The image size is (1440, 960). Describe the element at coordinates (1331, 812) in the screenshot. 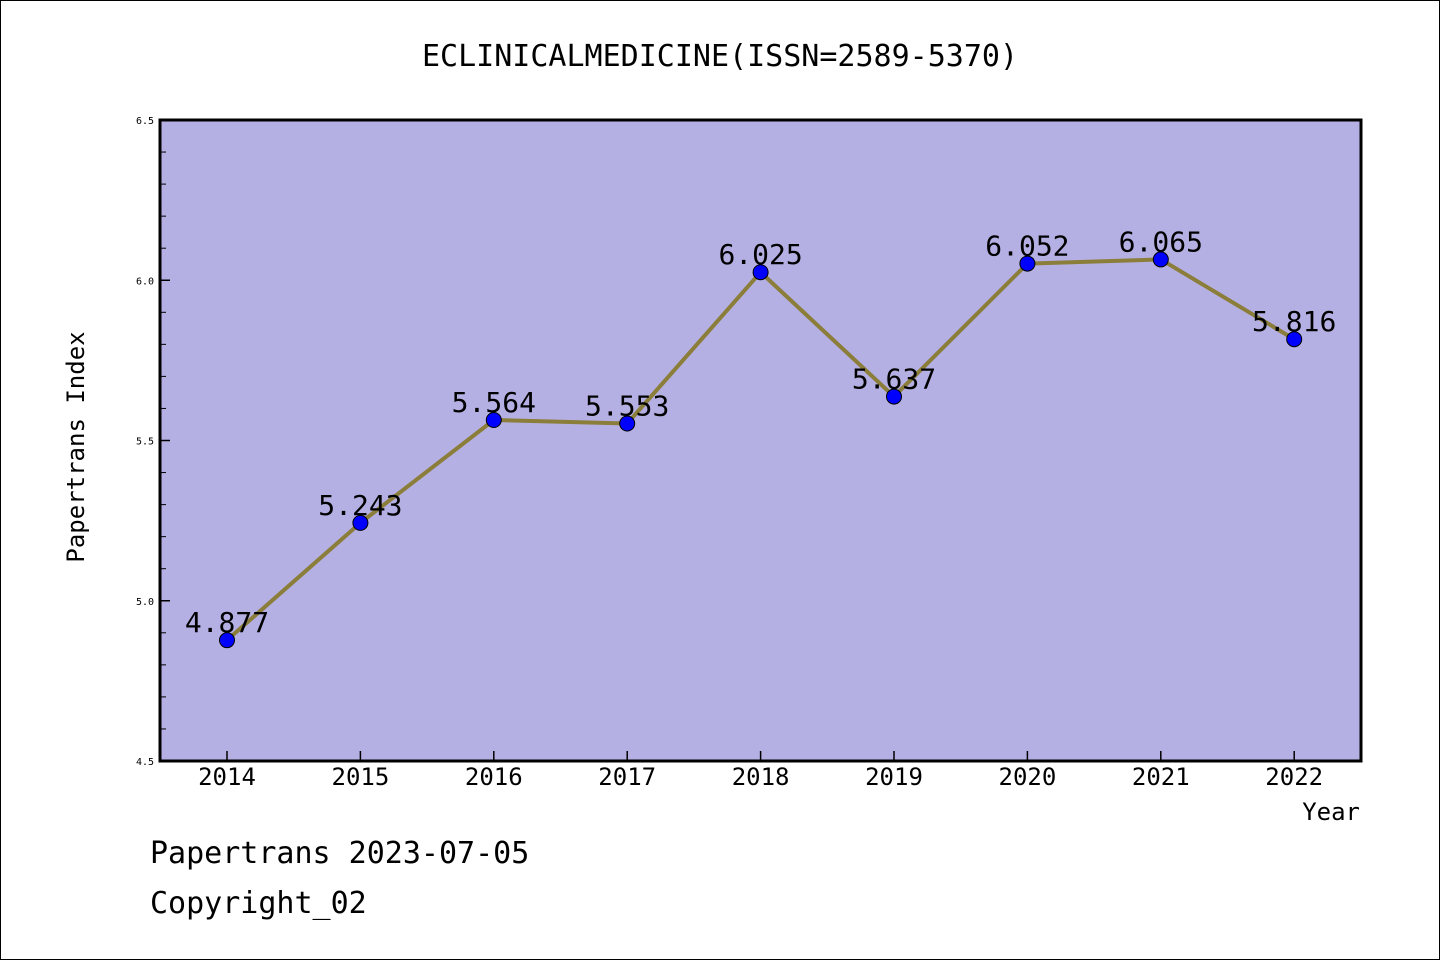

I see `x-axis-label: Year` at that location.